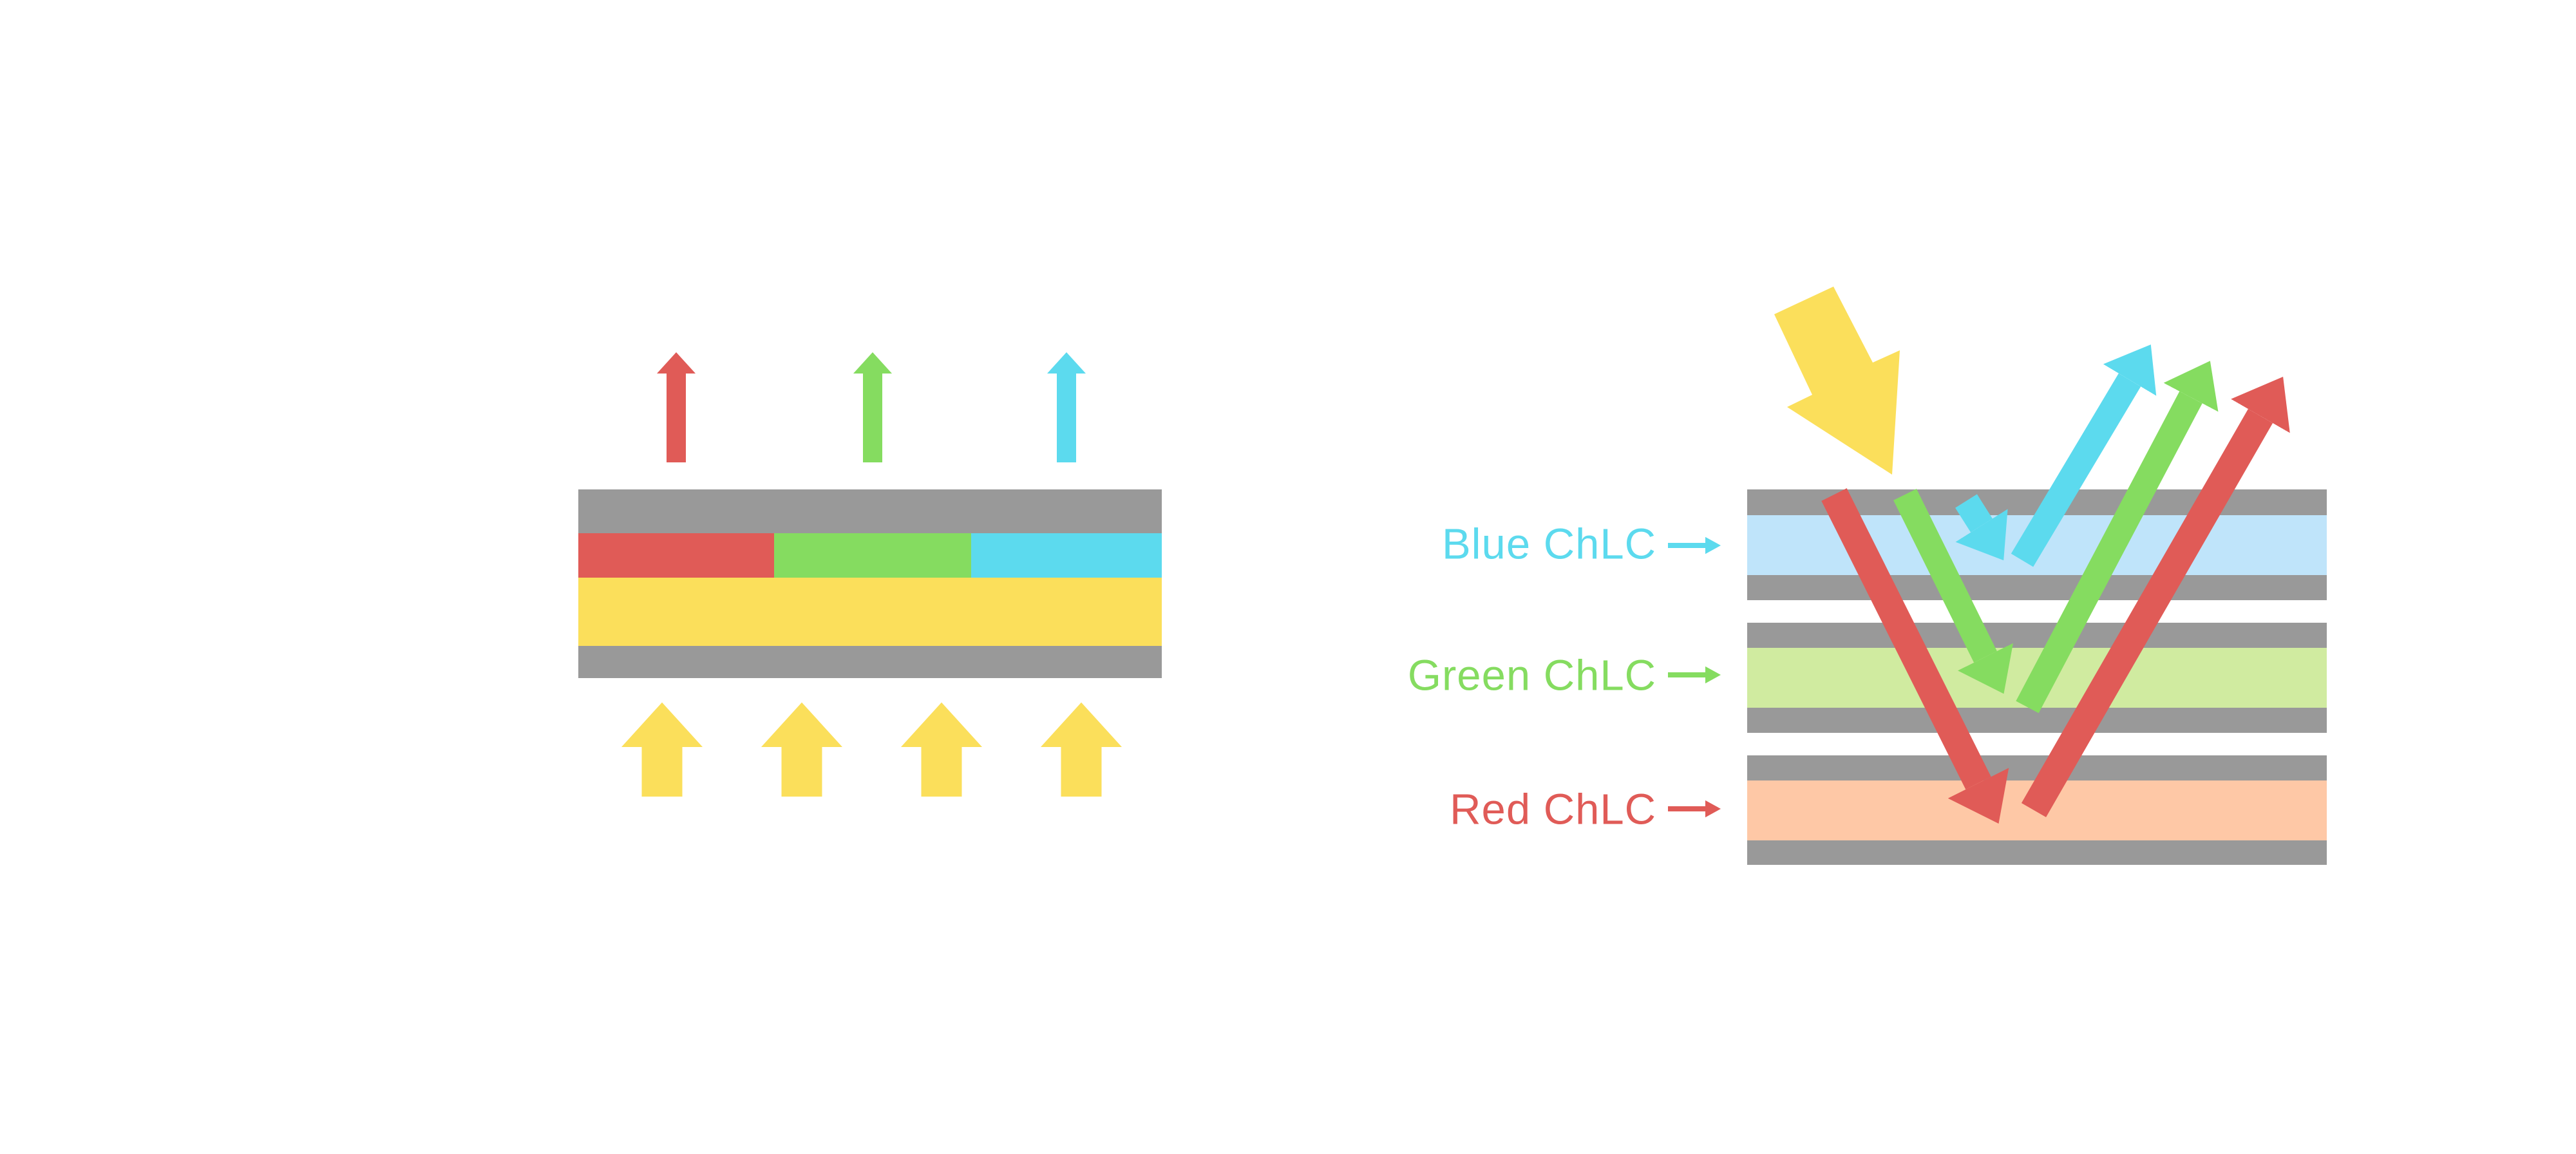 This screenshot has height=1154, width=2576. Describe the element at coordinates (2037, 587) in the screenshot. I see `blue-panel-bottom-substrate` at that location.